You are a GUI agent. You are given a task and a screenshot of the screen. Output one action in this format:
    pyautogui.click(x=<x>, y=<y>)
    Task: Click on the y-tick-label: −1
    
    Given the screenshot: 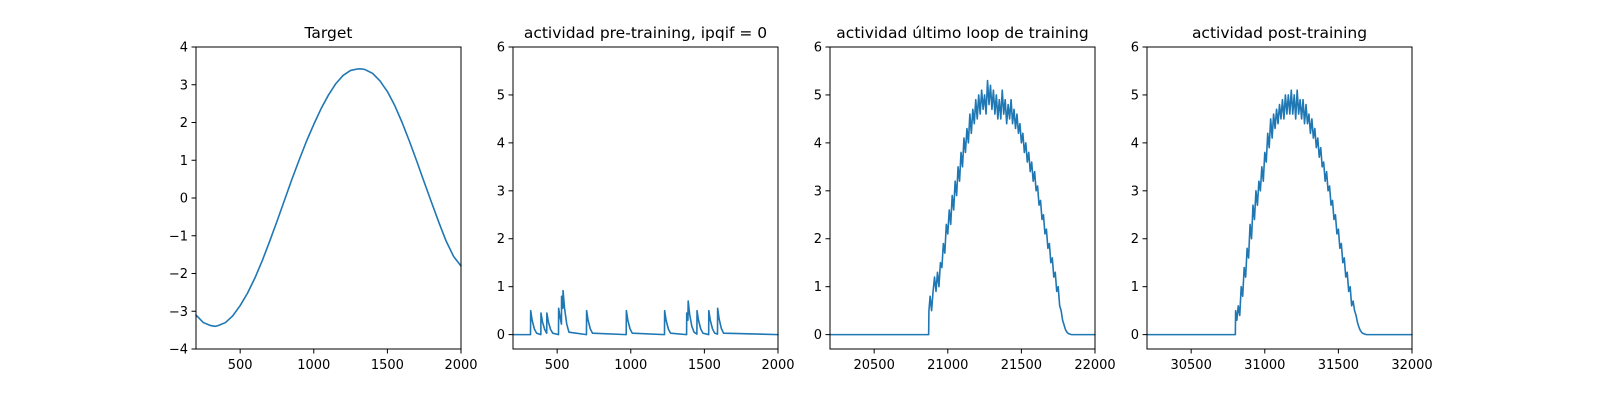 What is the action you would take?
    pyautogui.click(x=178, y=236)
    